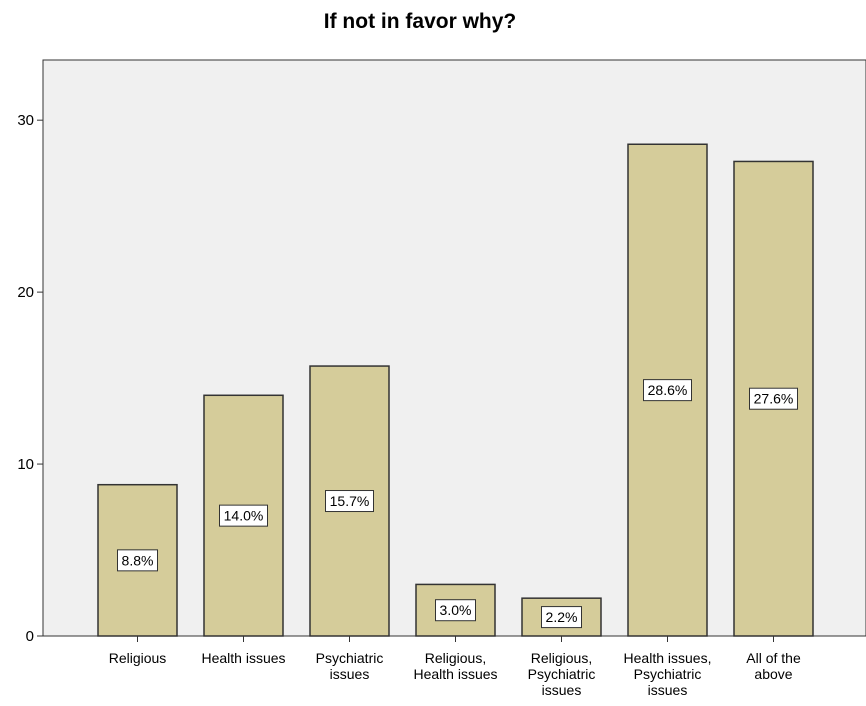 The image size is (866, 706). What do you see at coordinates (773, 658) in the screenshot?
I see `x-tick-label-line: All of the` at bounding box center [773, 658].